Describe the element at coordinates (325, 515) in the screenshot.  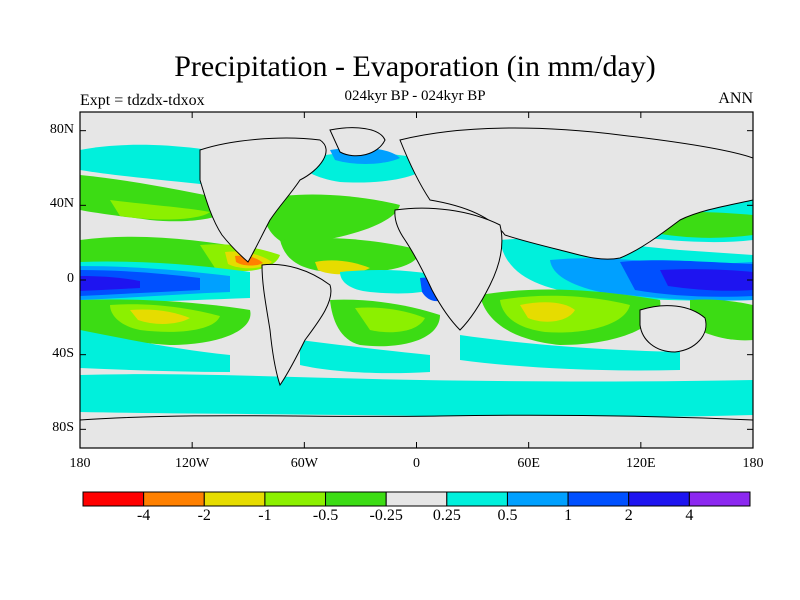
I see `colorbar-label: -0.5` at that location.